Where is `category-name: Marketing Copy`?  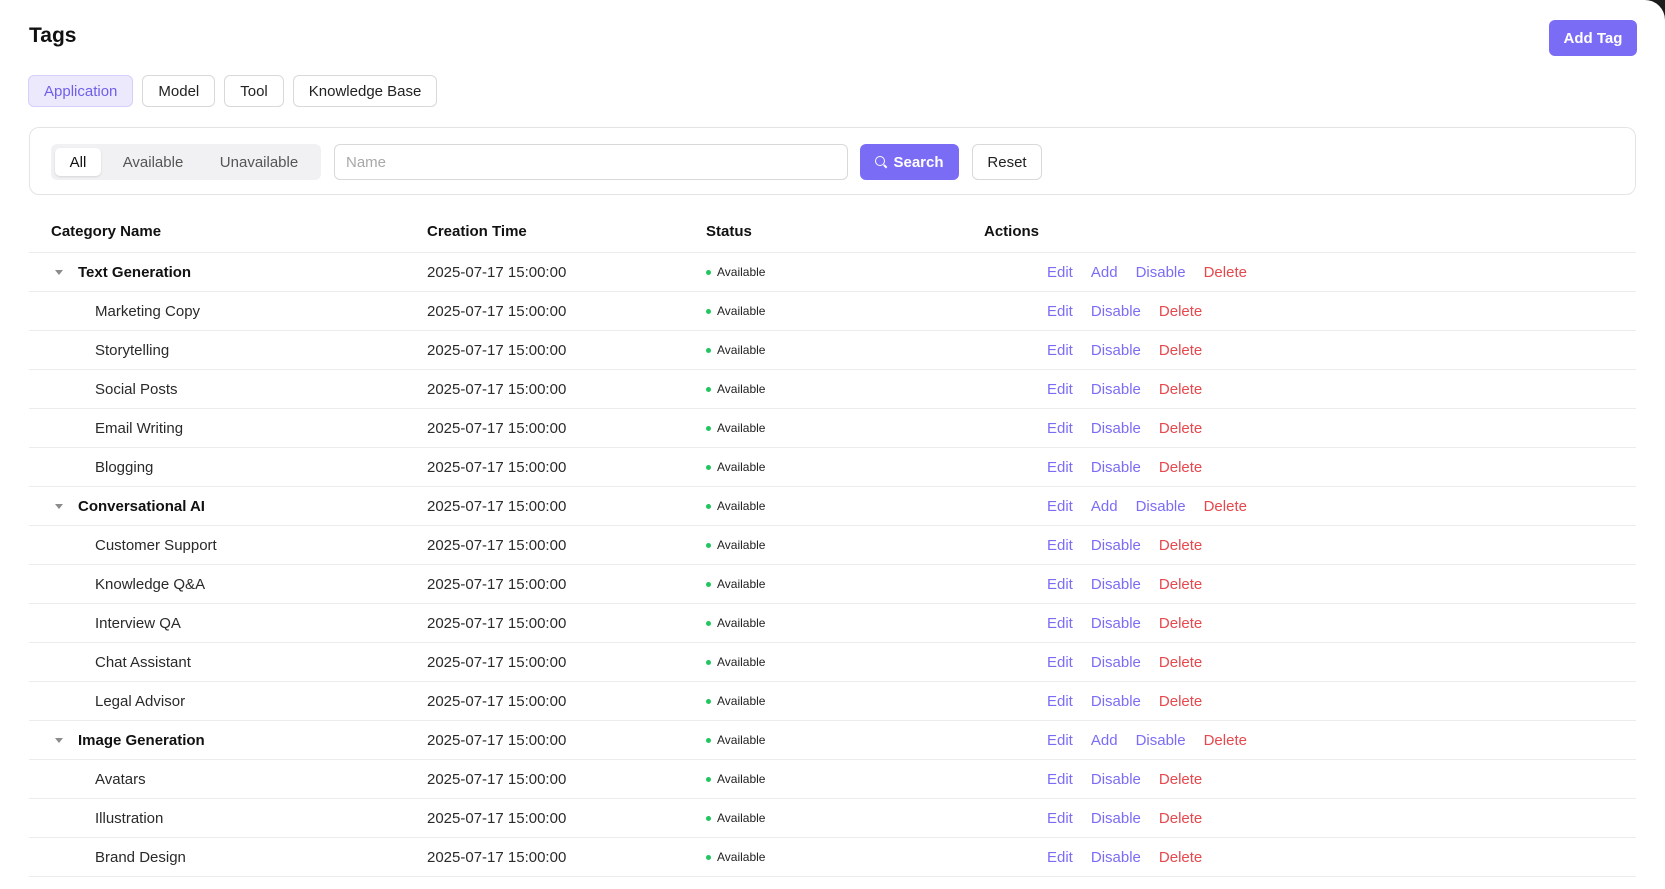
category-name: Marketing Copy is located at coordinates (148, 311).